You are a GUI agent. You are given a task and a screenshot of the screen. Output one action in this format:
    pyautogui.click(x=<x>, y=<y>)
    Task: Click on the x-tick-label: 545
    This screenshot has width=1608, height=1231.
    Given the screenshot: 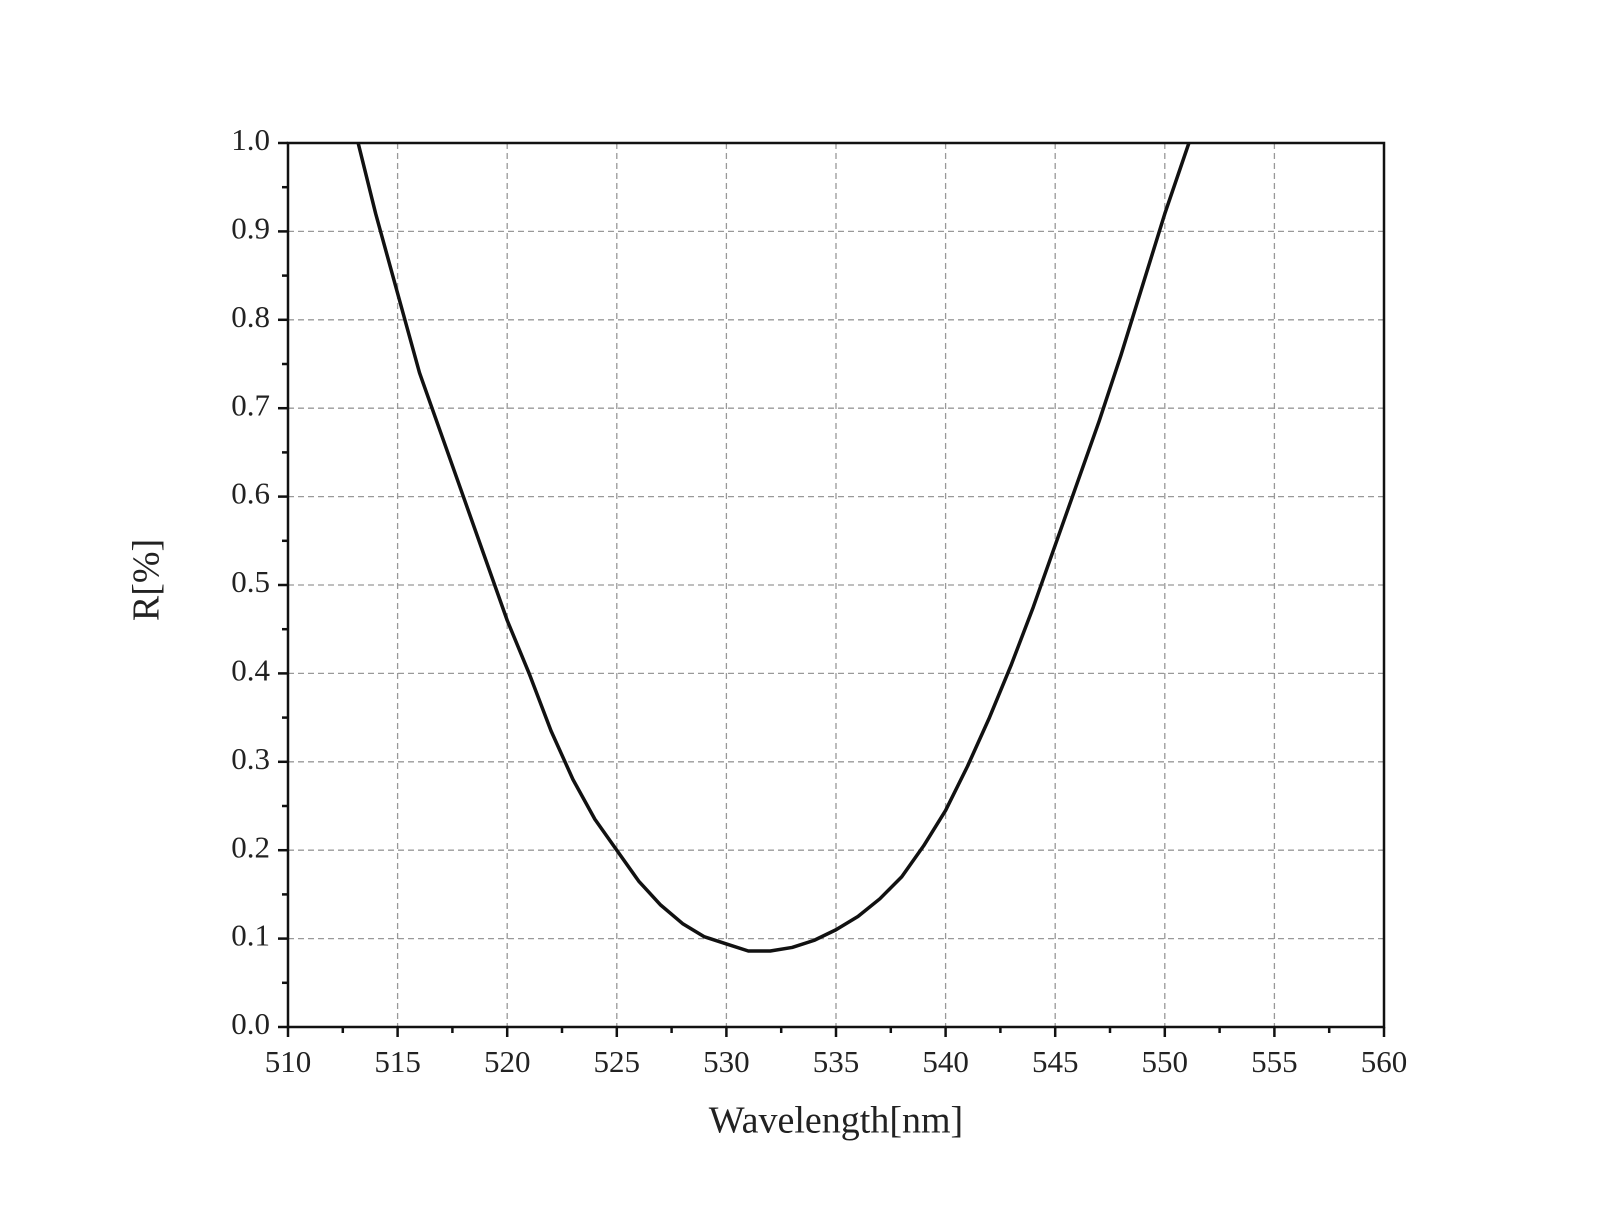 What is the action you would take?
    pyautogui.click(x=1055, y=1061)
    